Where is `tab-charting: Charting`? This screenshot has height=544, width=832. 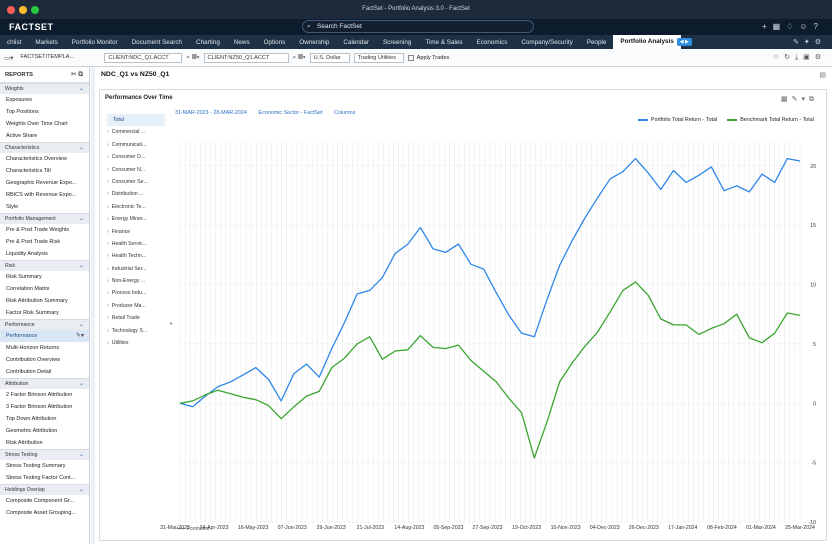
tab-charting: Charting is located at coordinates (208, 42).